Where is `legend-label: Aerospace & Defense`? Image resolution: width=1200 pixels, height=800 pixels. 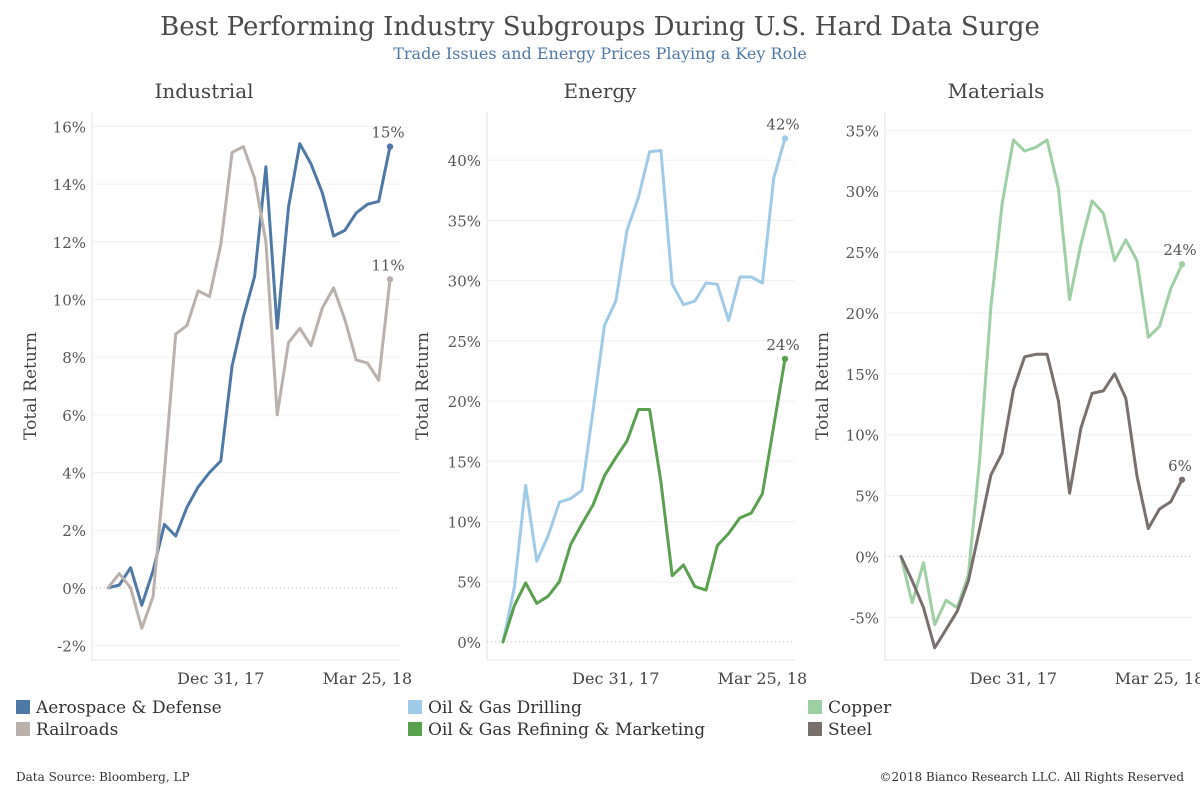 legend-label: Aerospace & Defense is located at coordinates (129, 708).